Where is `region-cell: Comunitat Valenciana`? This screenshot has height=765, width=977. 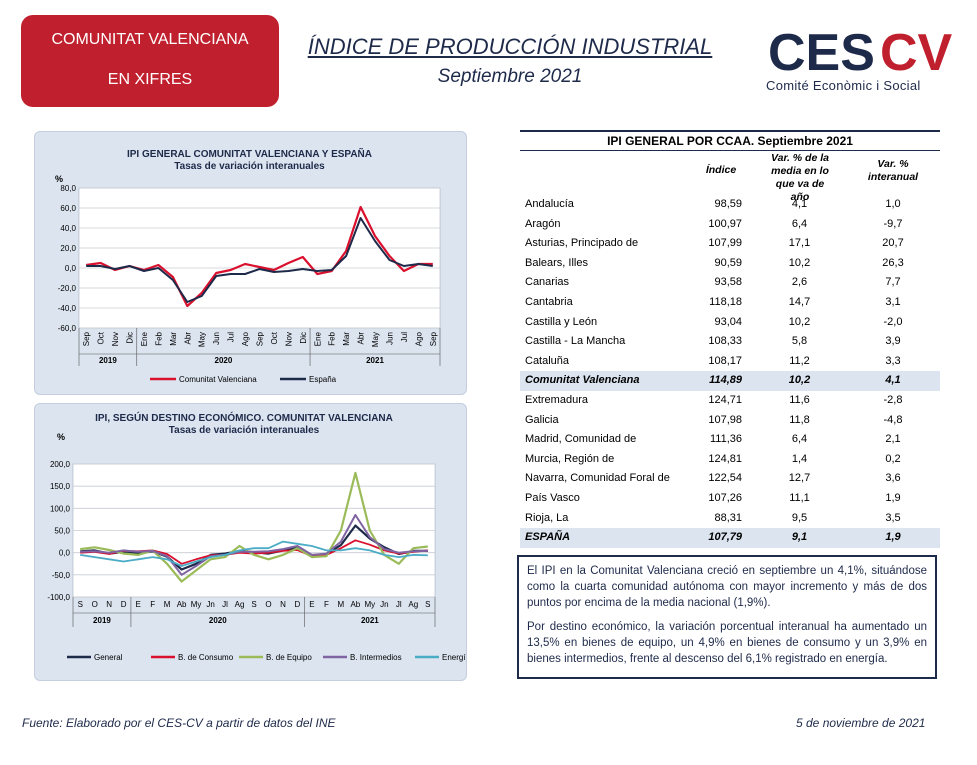
region-cell: Comunitat Valenciana is located at coordinates (582, 380).